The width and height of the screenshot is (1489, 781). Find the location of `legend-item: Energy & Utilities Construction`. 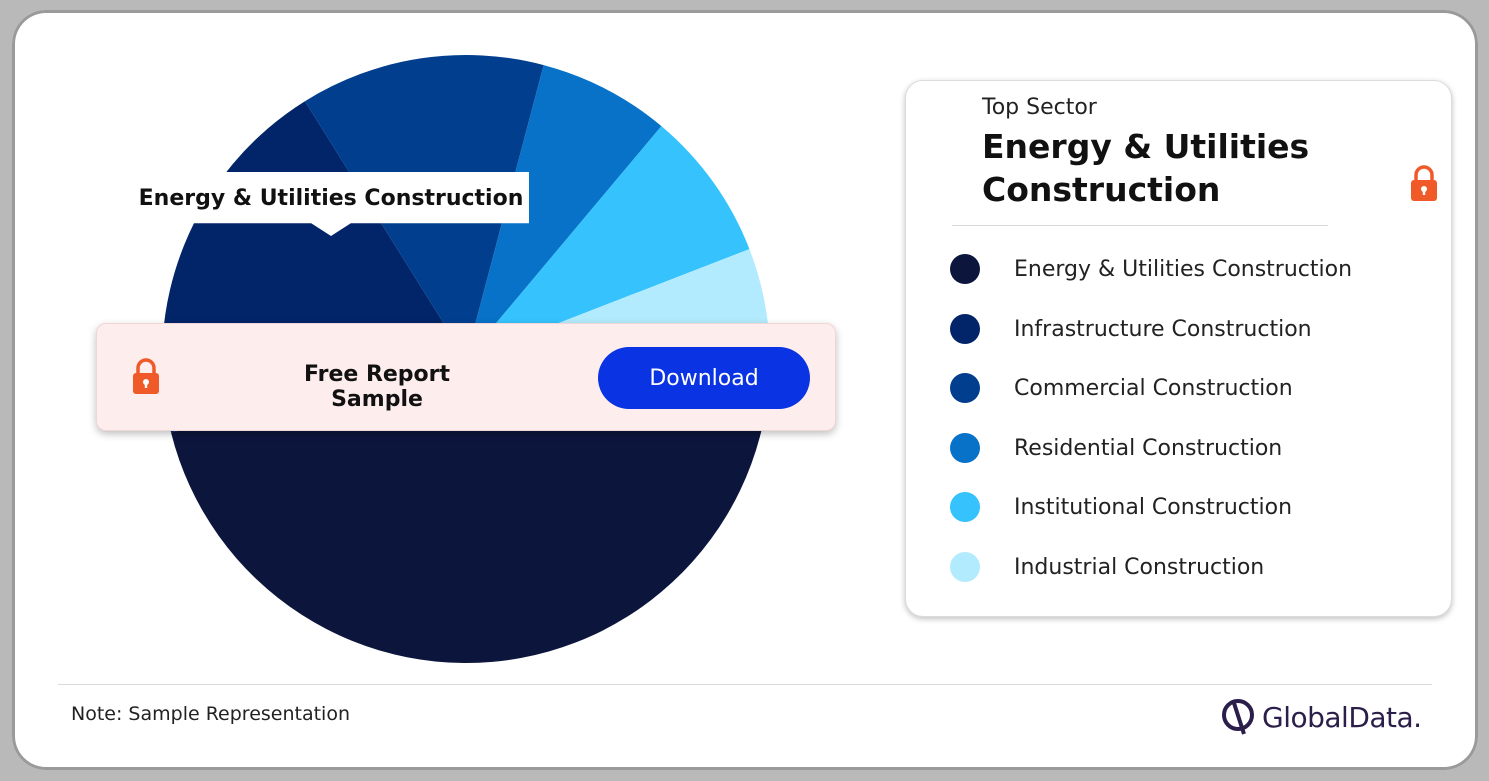

legend-item: Energy & Utilities Construction is located at coordinates (1151, 269).